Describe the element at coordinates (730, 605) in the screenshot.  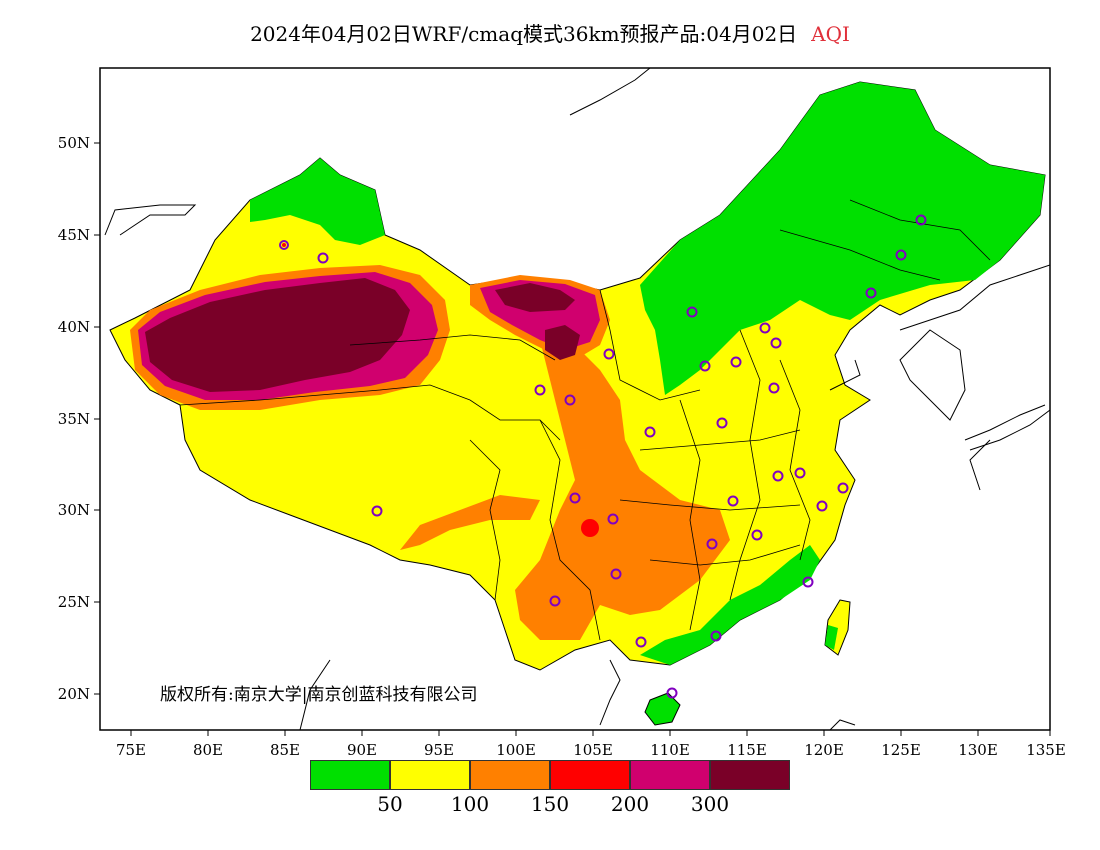
I see `region-good-southeast` at that location.